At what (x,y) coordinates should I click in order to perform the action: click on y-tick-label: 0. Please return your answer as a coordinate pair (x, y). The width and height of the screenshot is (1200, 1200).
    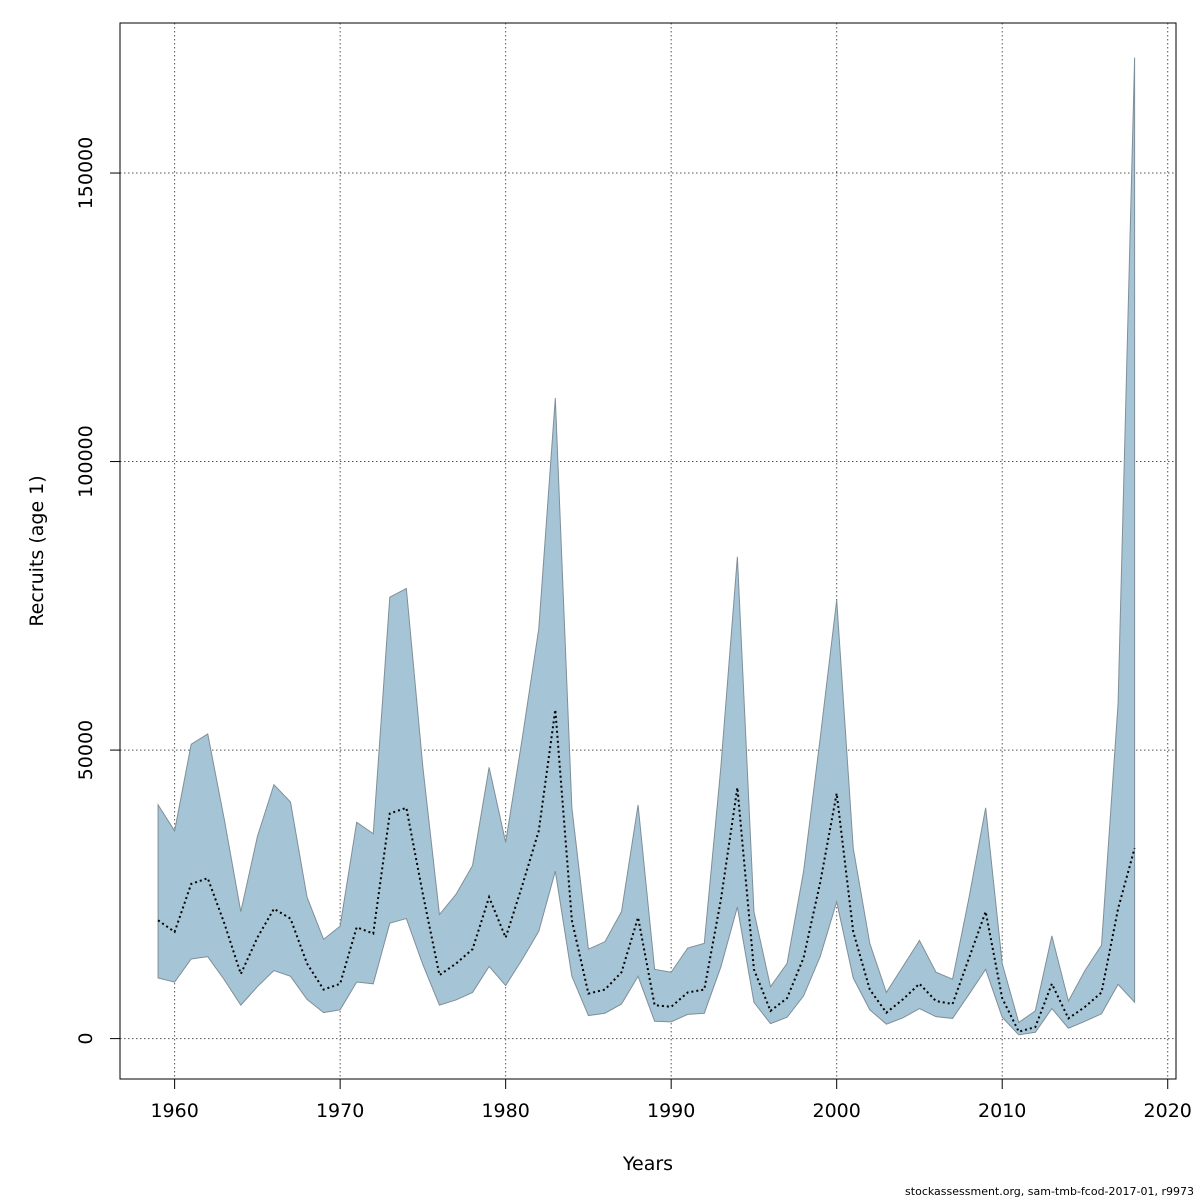
    Looking at the image, I should click on (86, 1039).